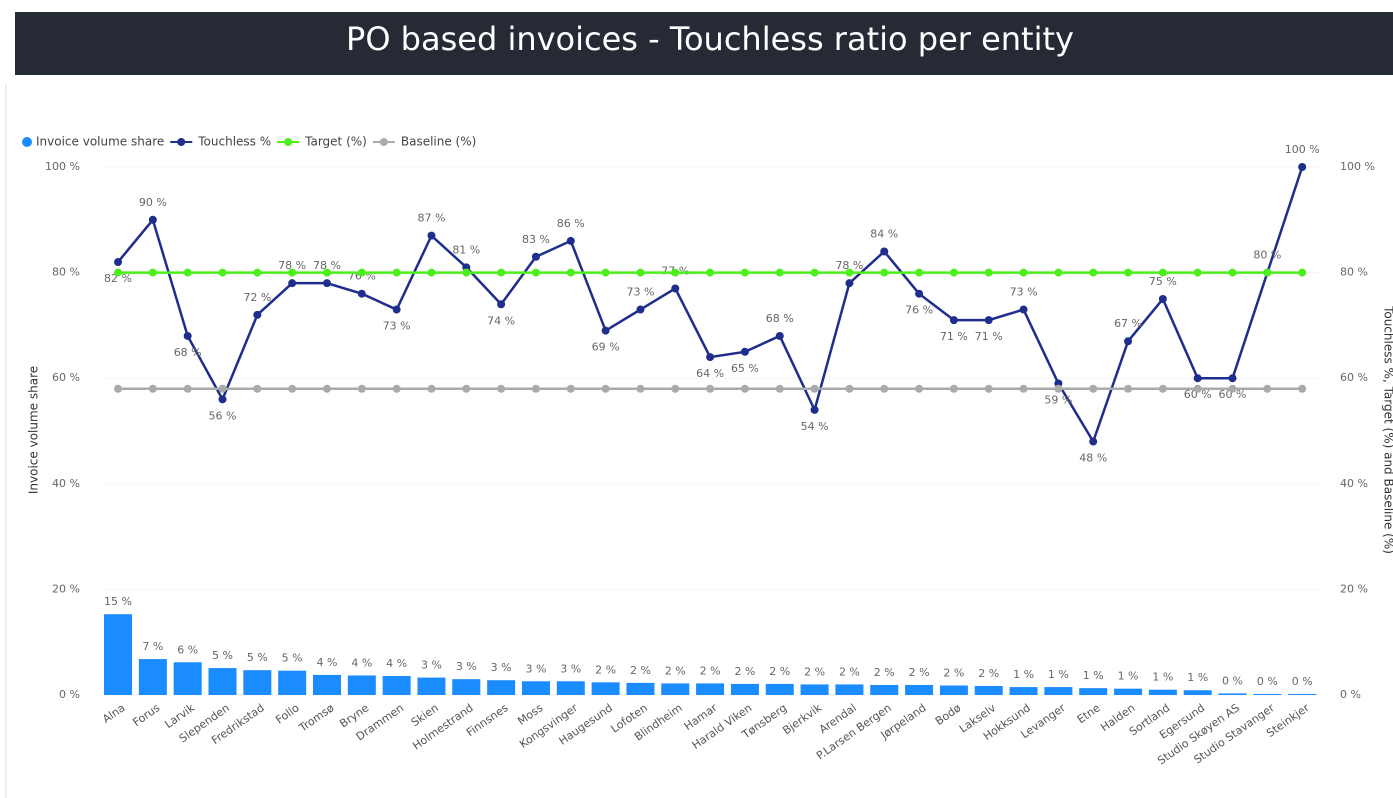 The image size is (1393, 798). What do you see at coordinates (292, 265) in the screenshot?
I see `line-label: 78 %` at bounding box center [292, 265].